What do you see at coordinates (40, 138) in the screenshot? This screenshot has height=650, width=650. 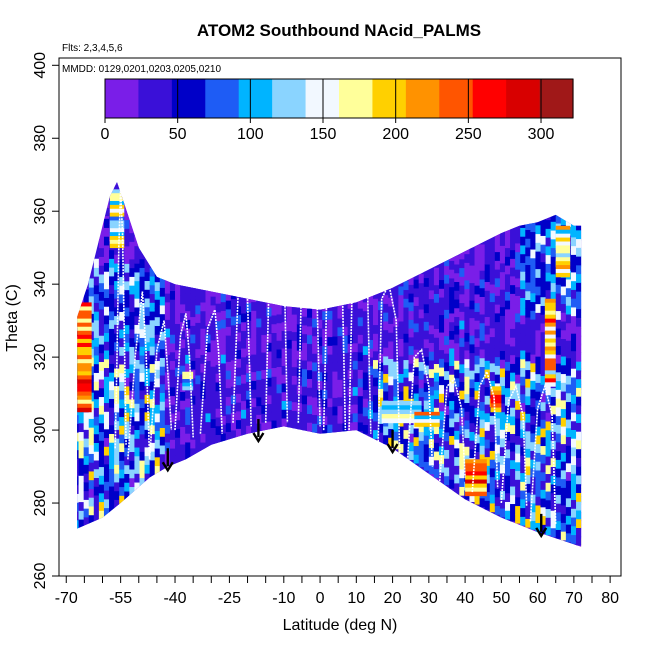 I see `y-tick-label: 380` at bounding box center [40, 138].